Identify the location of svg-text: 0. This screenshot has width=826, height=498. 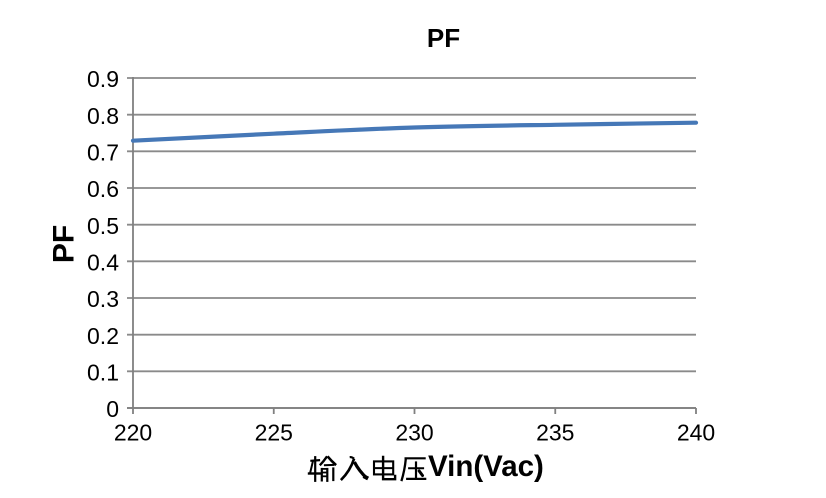
(112, 409).